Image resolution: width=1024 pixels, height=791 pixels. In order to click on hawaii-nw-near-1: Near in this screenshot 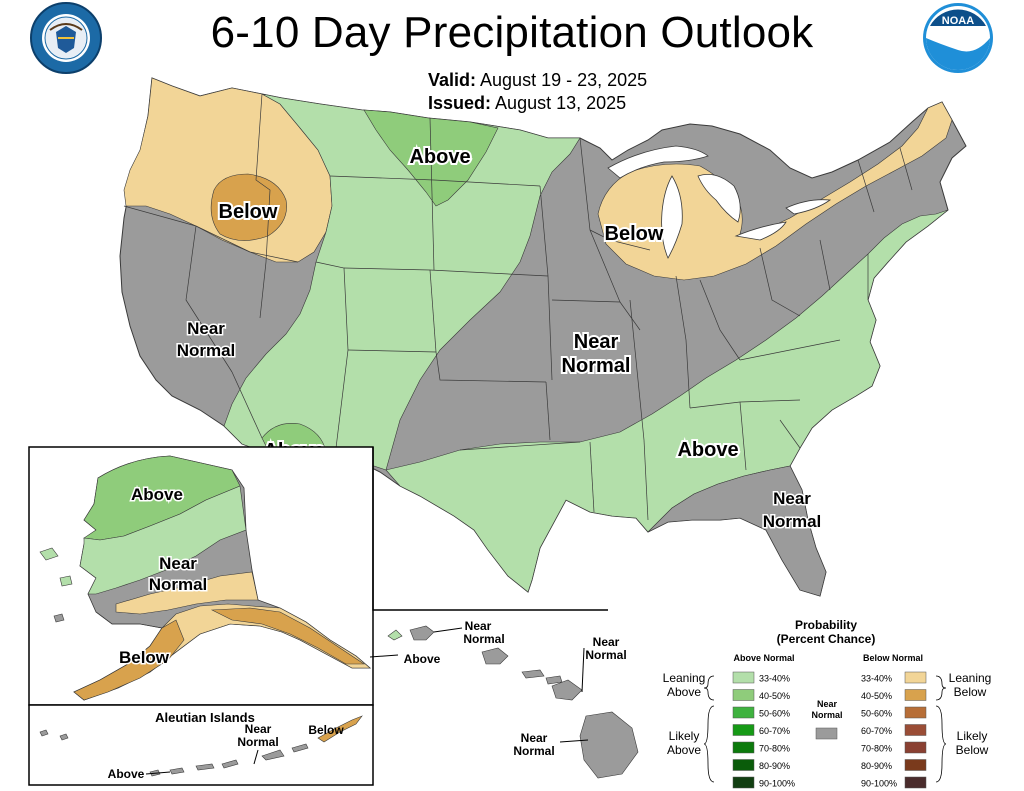, I will do `click(478, 626)`.